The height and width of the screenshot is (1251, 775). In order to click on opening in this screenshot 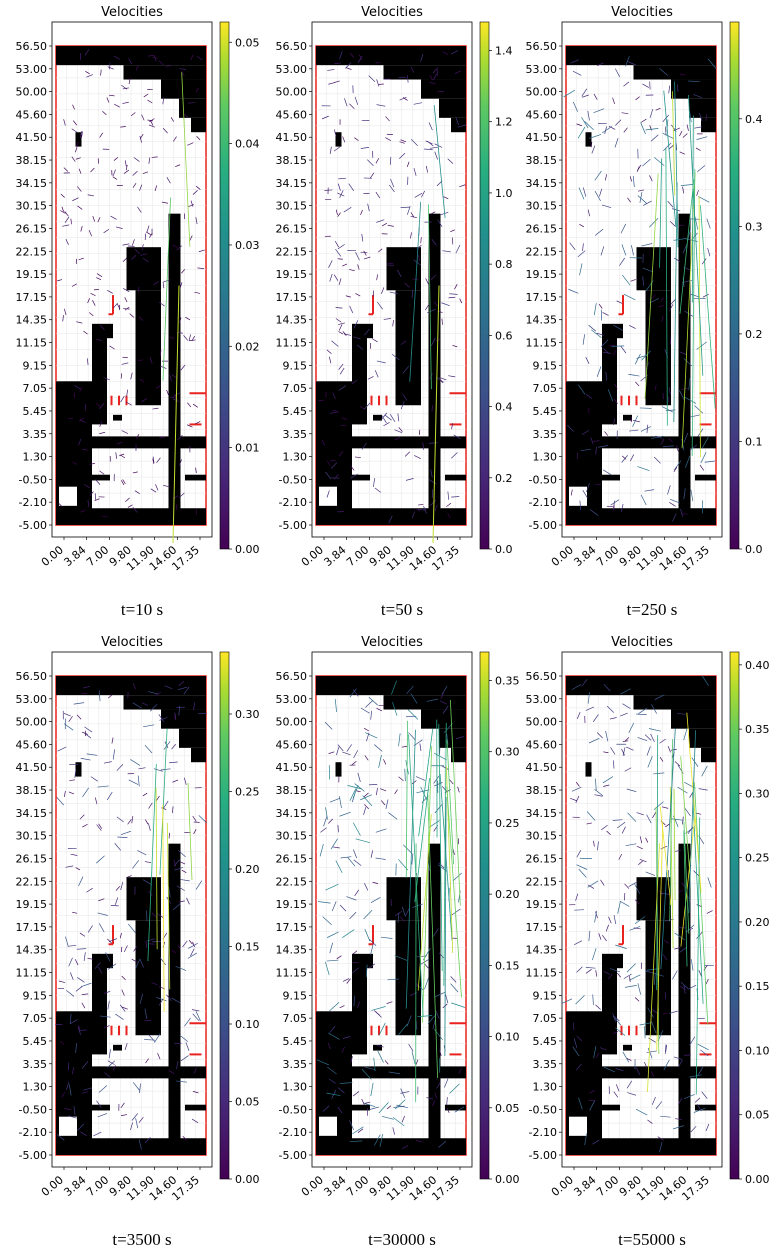, I will do `click(68, 1126)`.